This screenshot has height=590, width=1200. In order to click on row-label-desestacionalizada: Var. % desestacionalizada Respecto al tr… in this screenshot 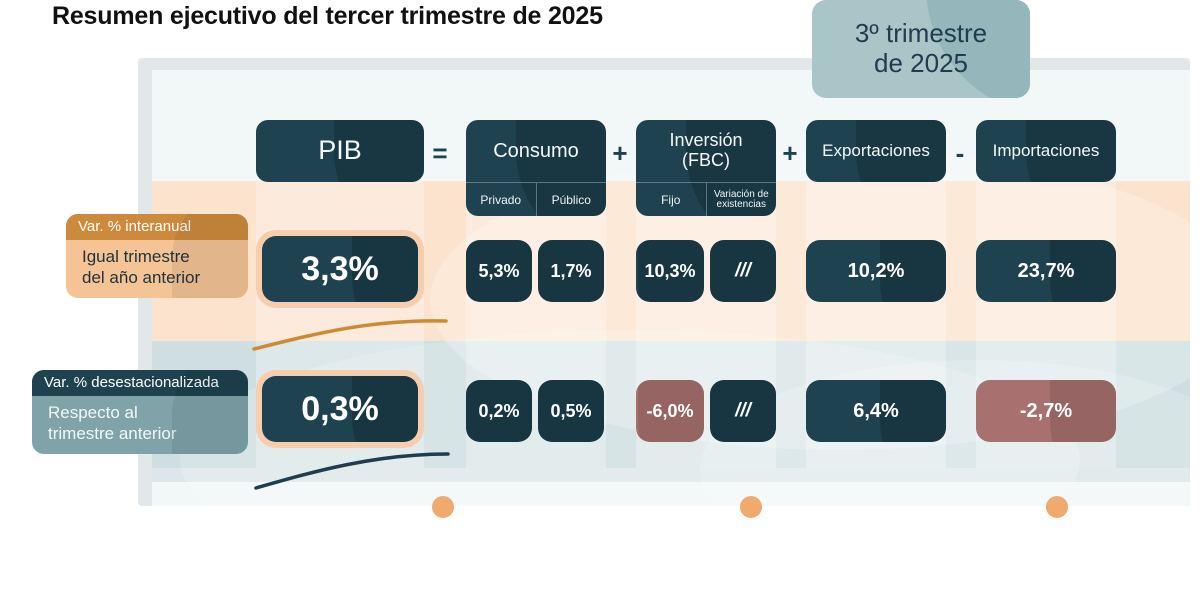, I will do `click(140, 412)`.